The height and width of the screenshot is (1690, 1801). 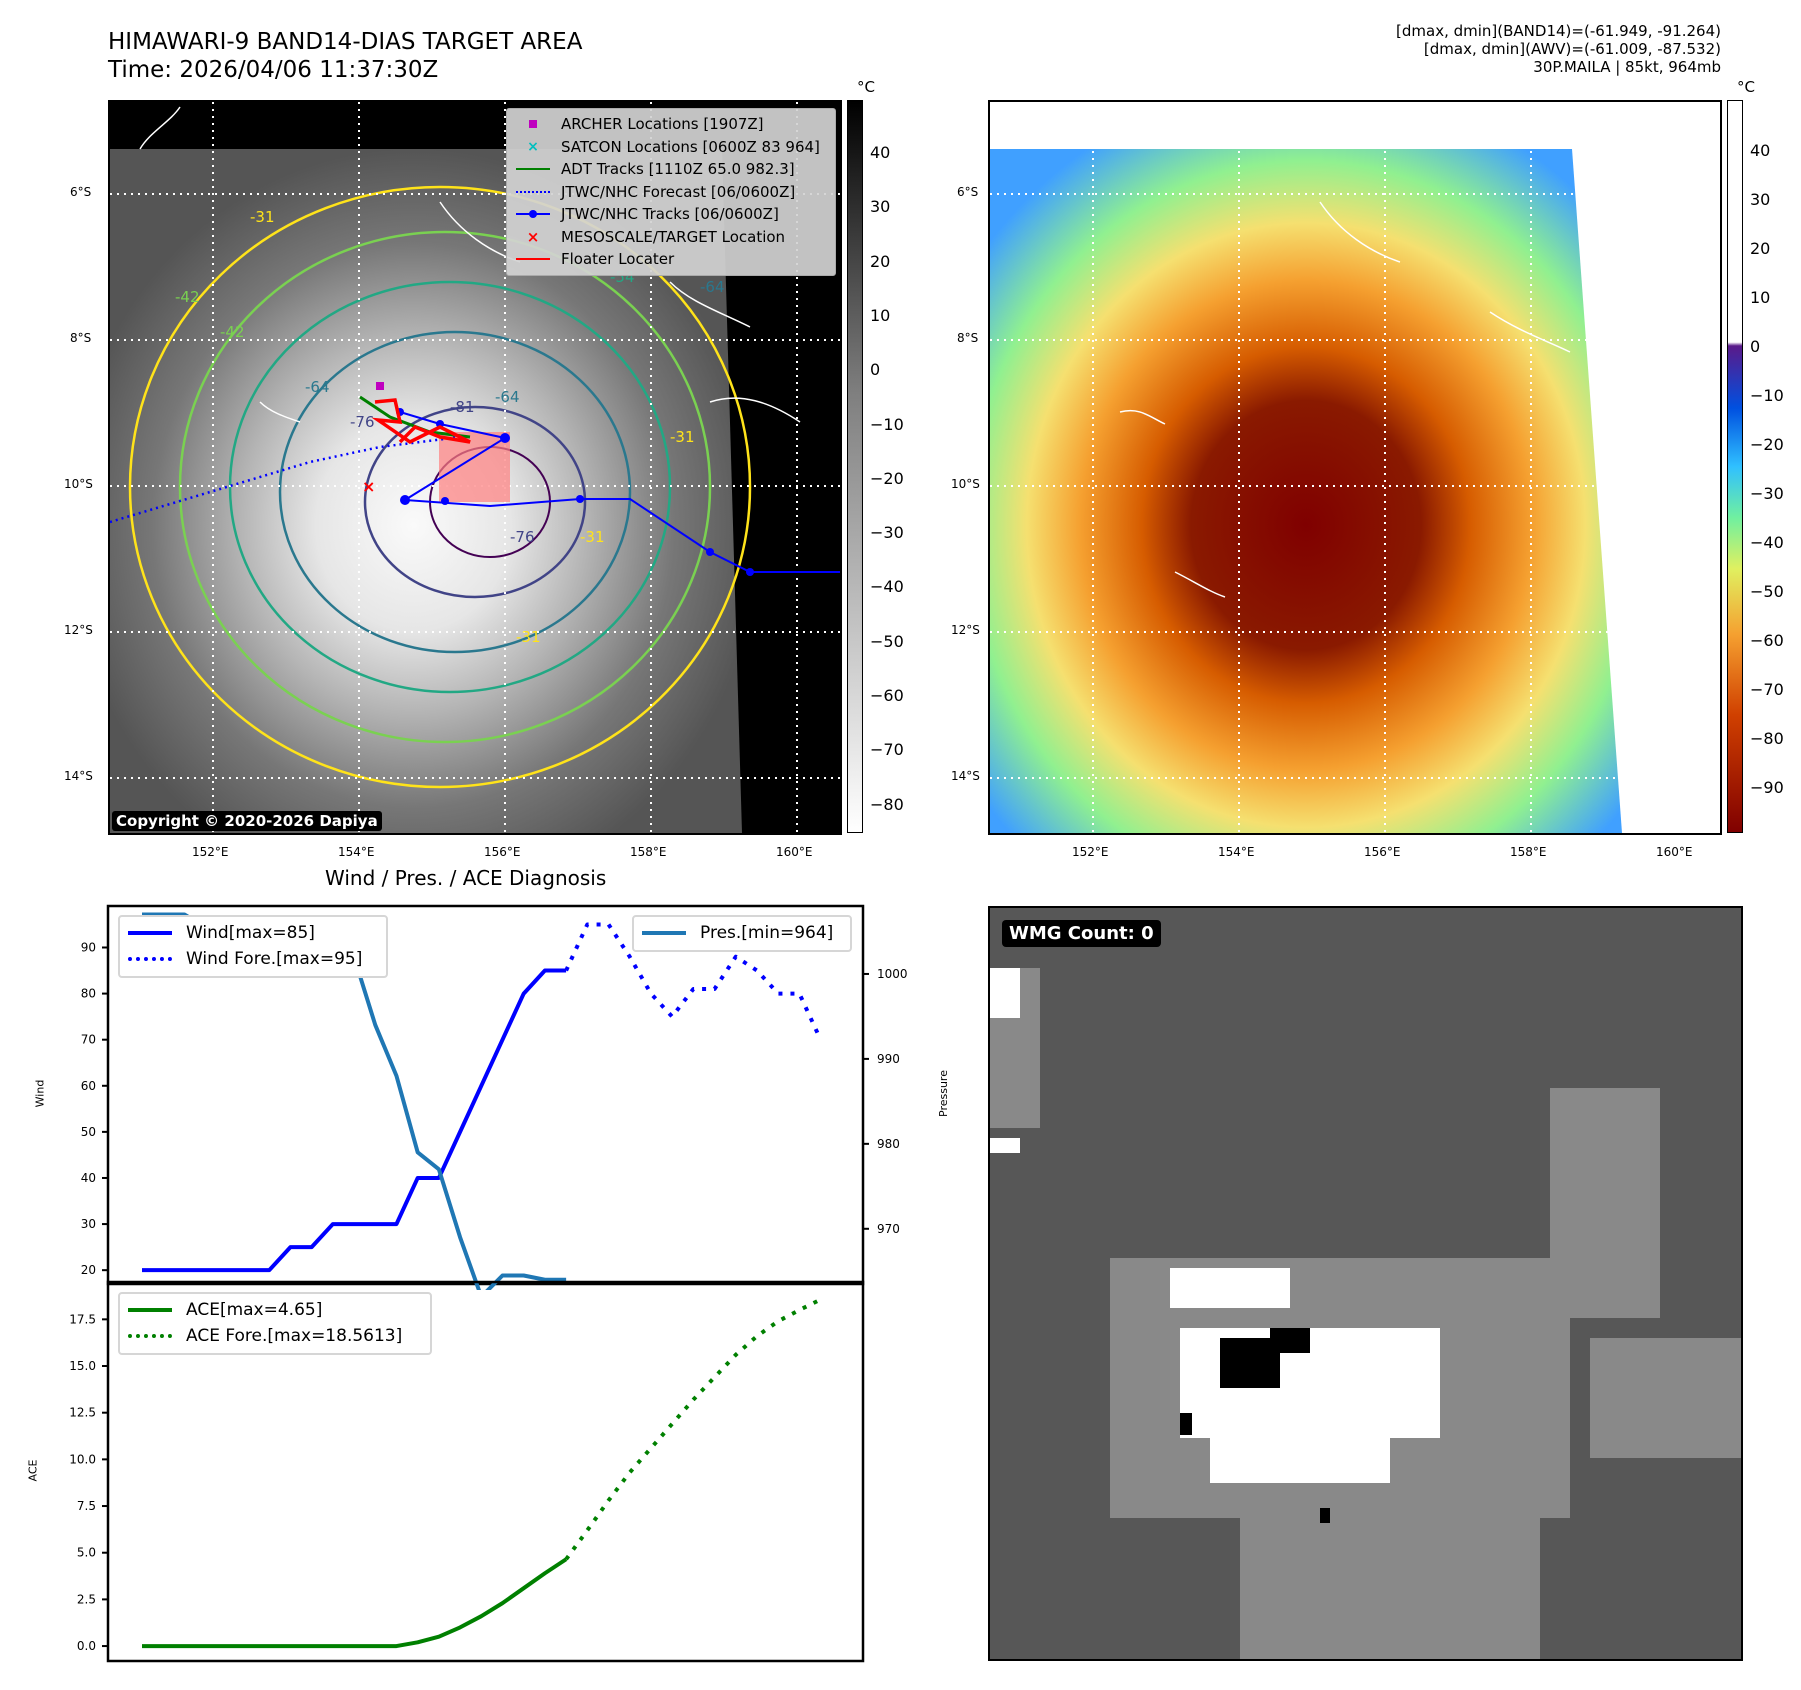 I want to click on ace-chart: 17.5 15.0 12.5 10.0 7.5 5.0 2.5 0.0, so click(x=467, y=1471).